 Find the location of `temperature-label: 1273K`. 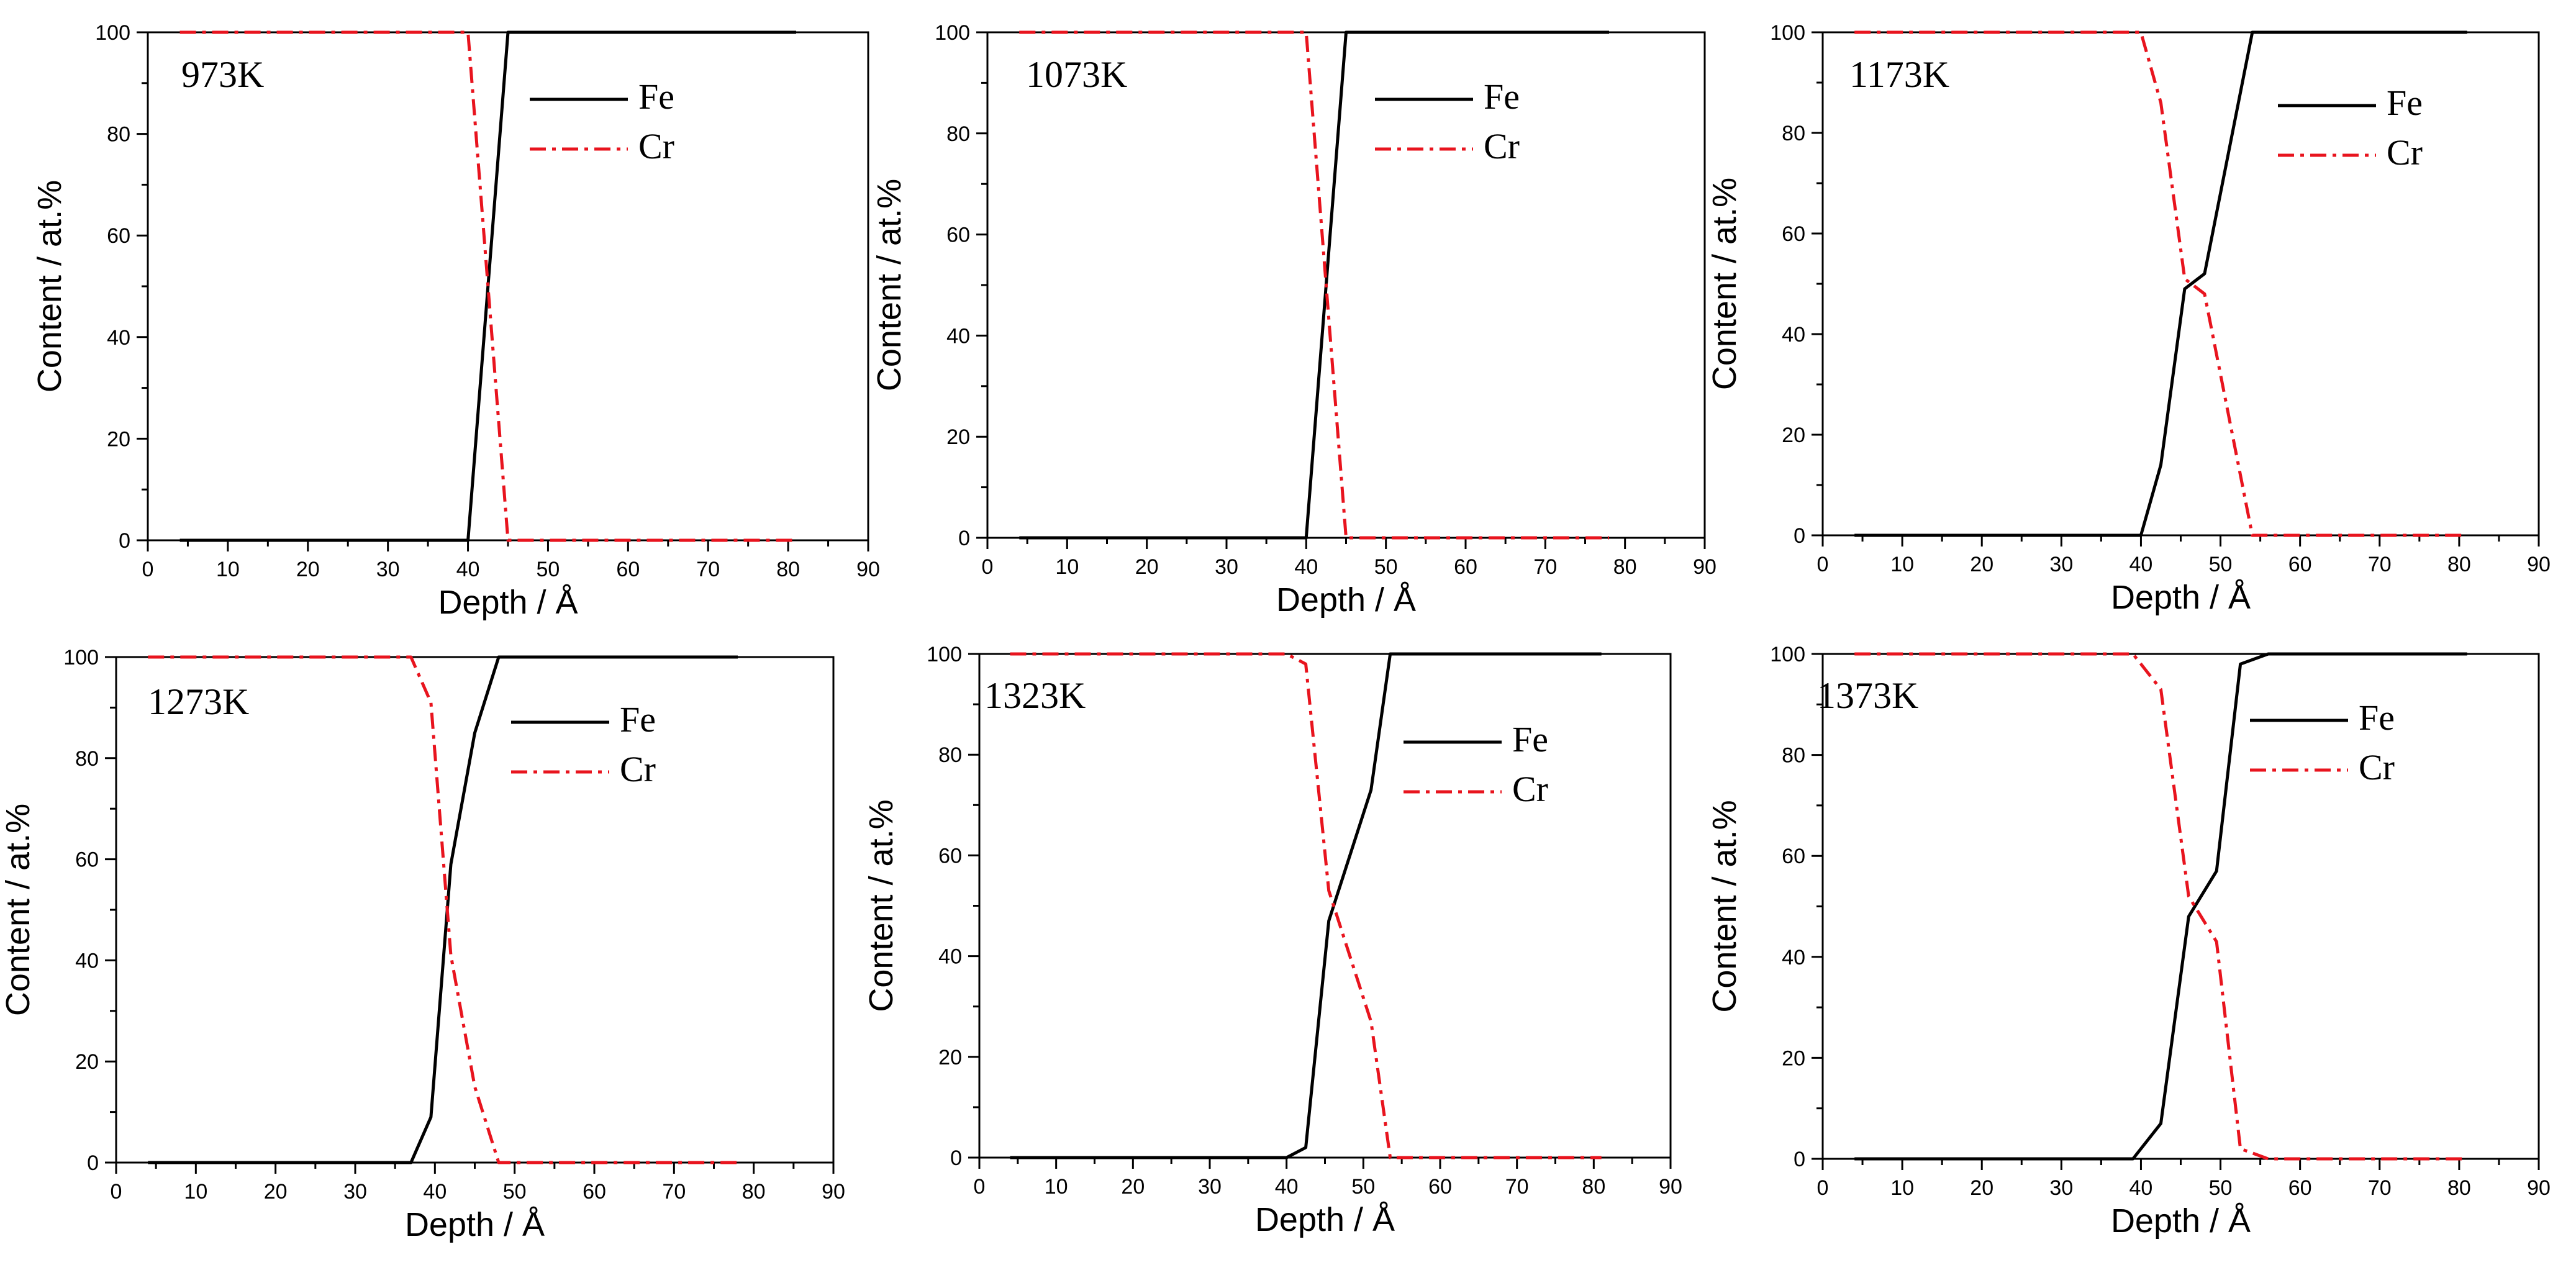

temperature-label: 1273K is located at coordinates (198, 701).